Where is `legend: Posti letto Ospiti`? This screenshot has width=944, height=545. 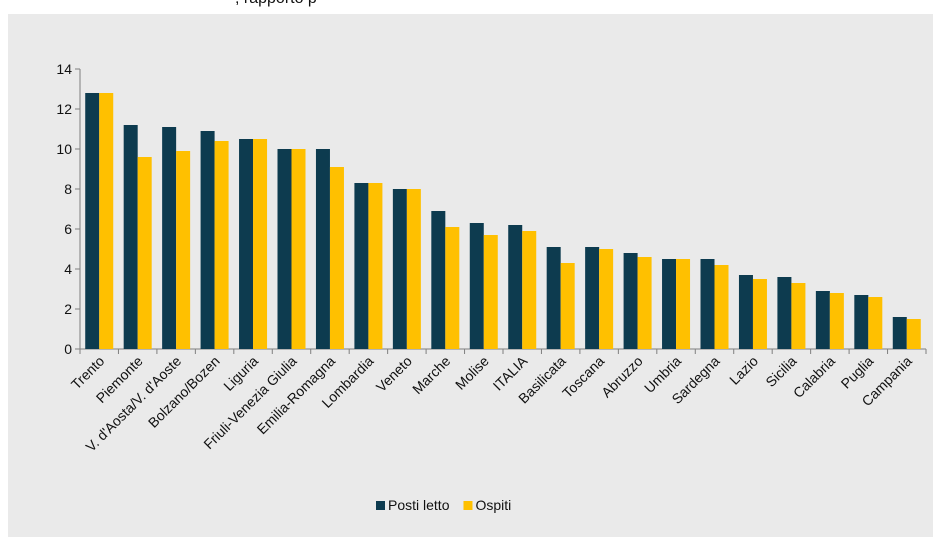
legend: Posti letto Ospiti is located at coordinates (443, 505).